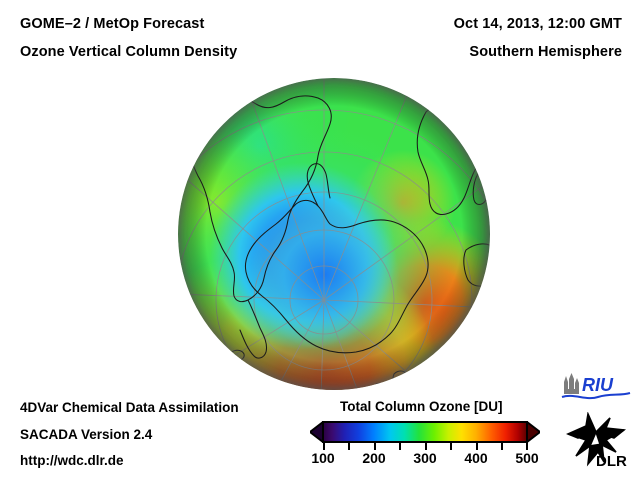 The image size is (640, 480). I want to click on colorbar-tick-label: 100, so click(323, 458).